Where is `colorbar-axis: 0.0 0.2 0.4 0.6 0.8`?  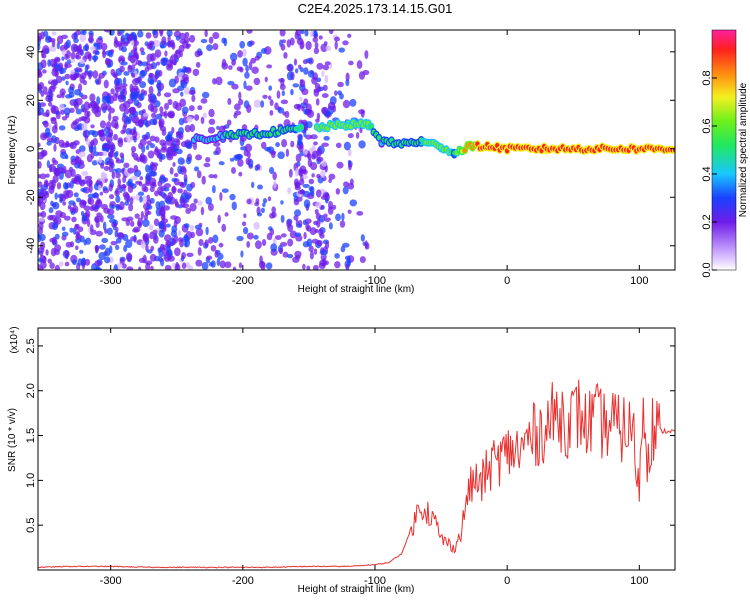 colorbar-axis: 0.0 0.2 0.4 0.6 0.8 is located at coordinates (709, 174).